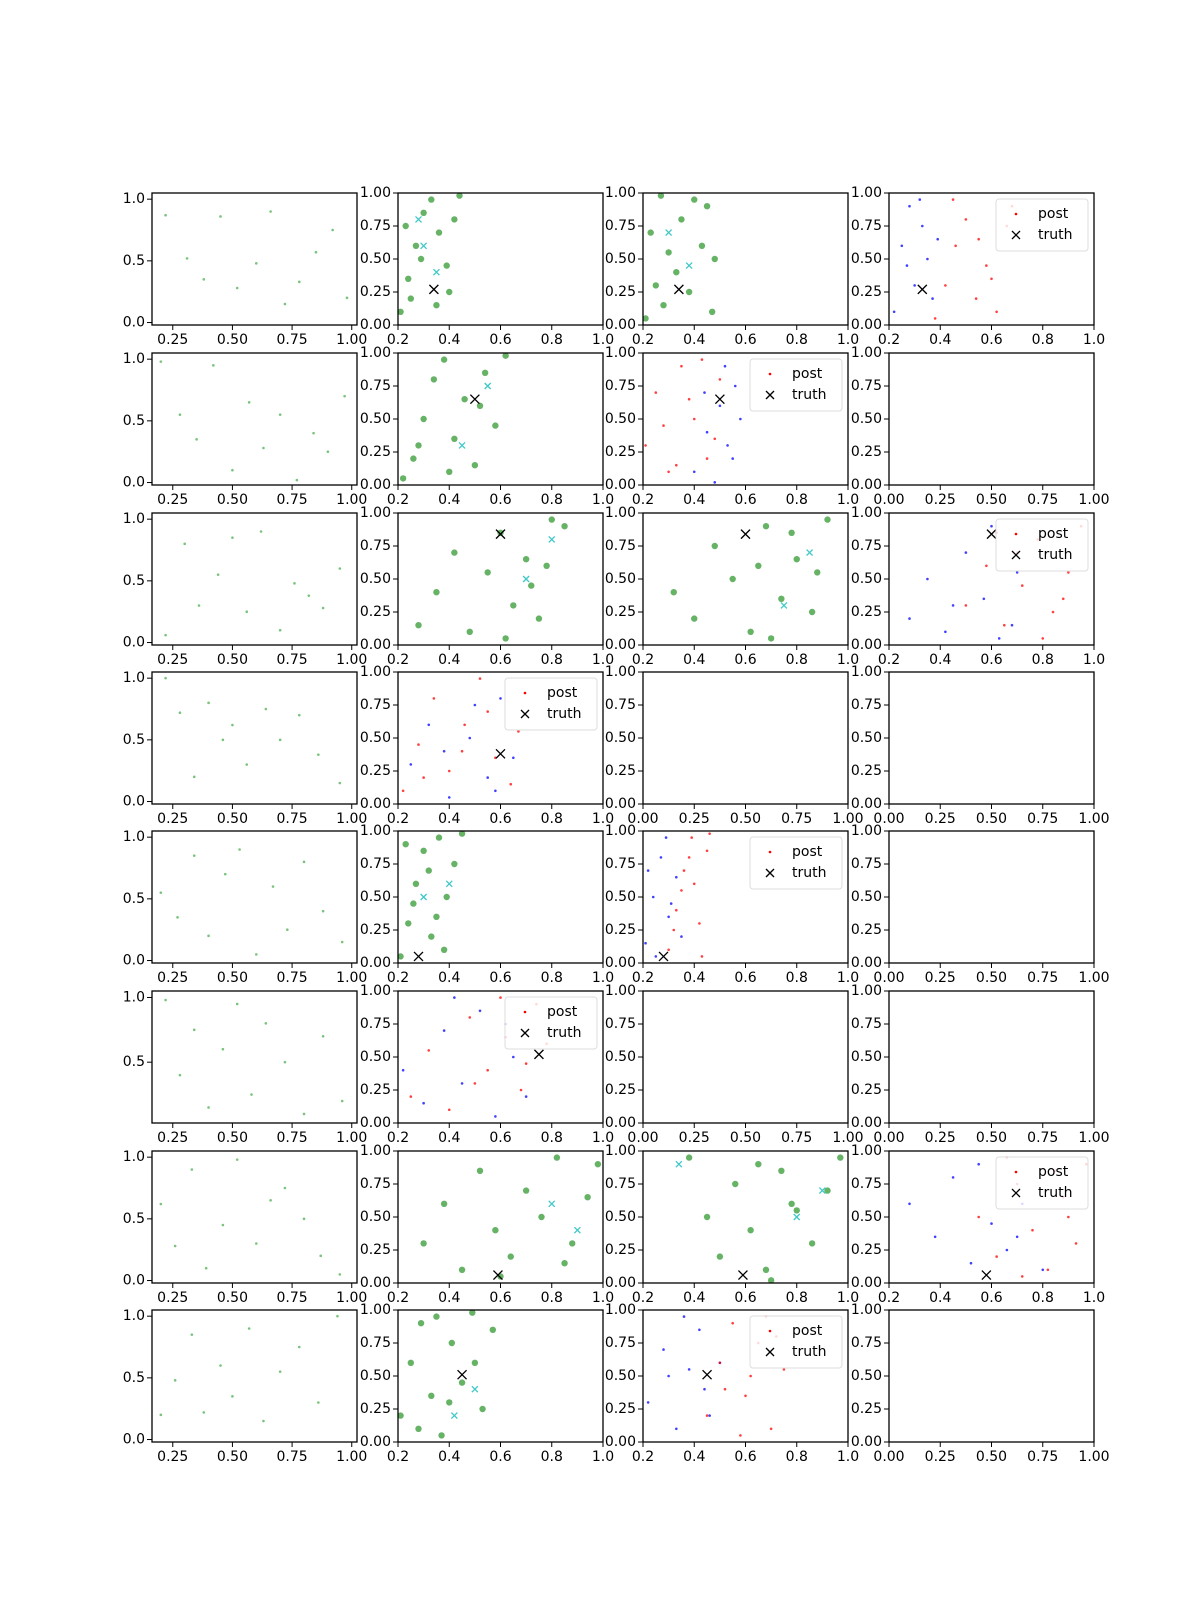 The height and width of the screenshot is (1600, 1200). Describe the element at coordinates (603, 1298) in the screenshot. I see `x-tick-label: 1.0` at that location.